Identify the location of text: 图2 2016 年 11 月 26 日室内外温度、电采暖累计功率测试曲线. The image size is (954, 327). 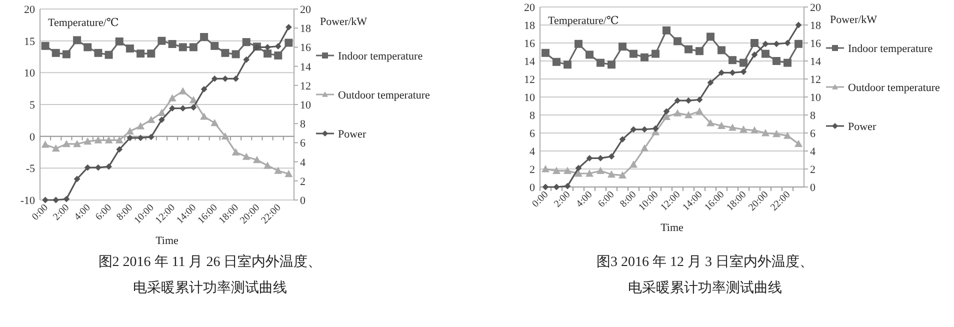
(210, 275).